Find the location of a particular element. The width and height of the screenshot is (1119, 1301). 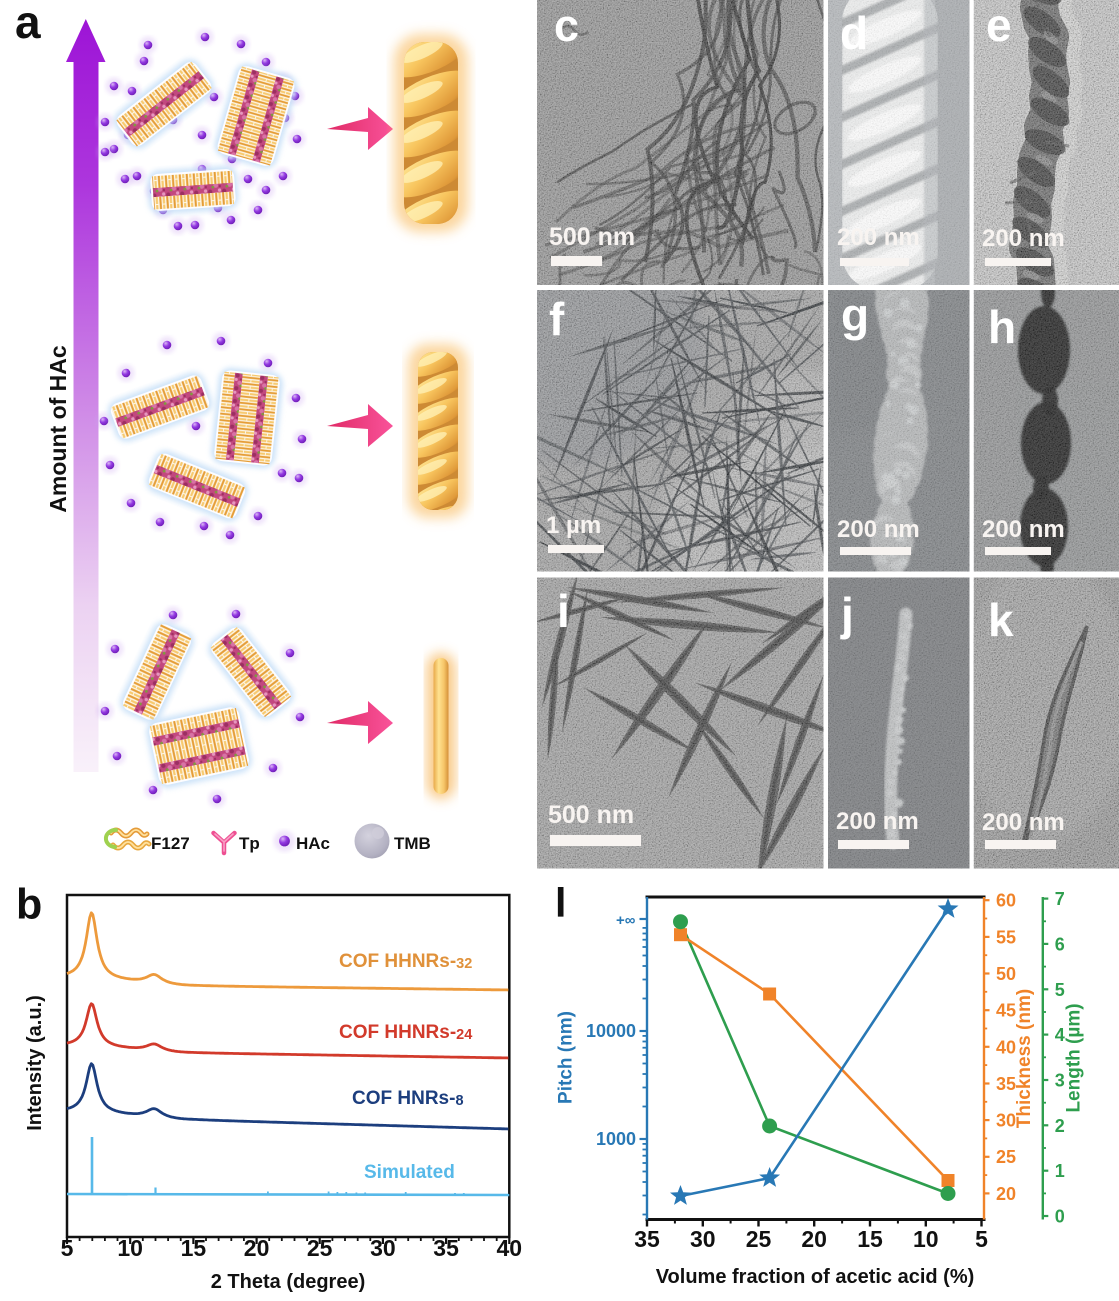

svg-text: 1000 is located at coordinates (616, 1139).